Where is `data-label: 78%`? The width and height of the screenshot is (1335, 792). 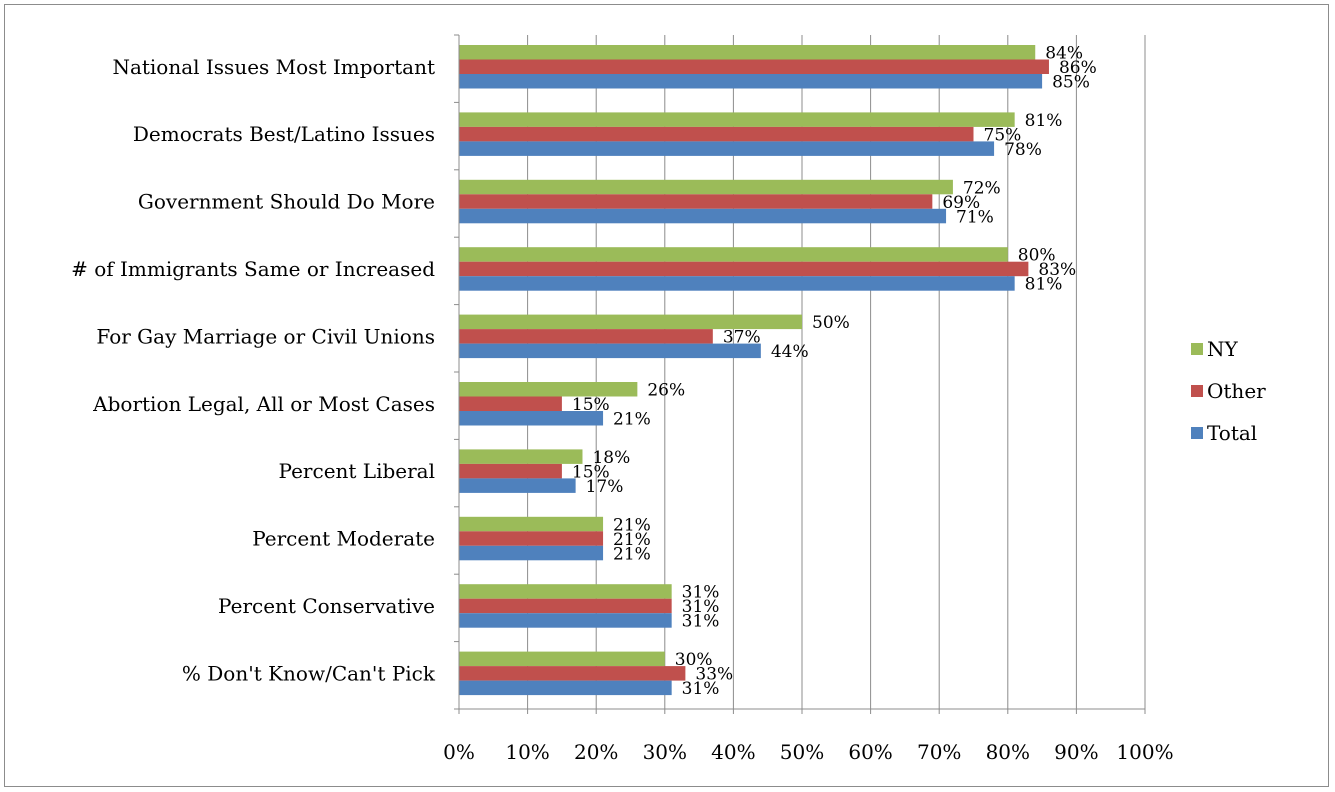 data-label: 78% is located at coordinates (1023, 150).